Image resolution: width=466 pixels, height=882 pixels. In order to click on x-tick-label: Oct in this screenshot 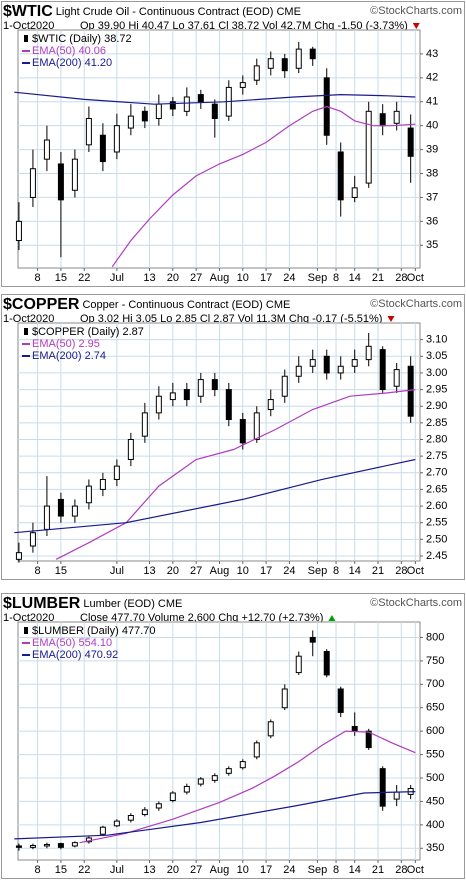, I will do `click(415, 870)`.